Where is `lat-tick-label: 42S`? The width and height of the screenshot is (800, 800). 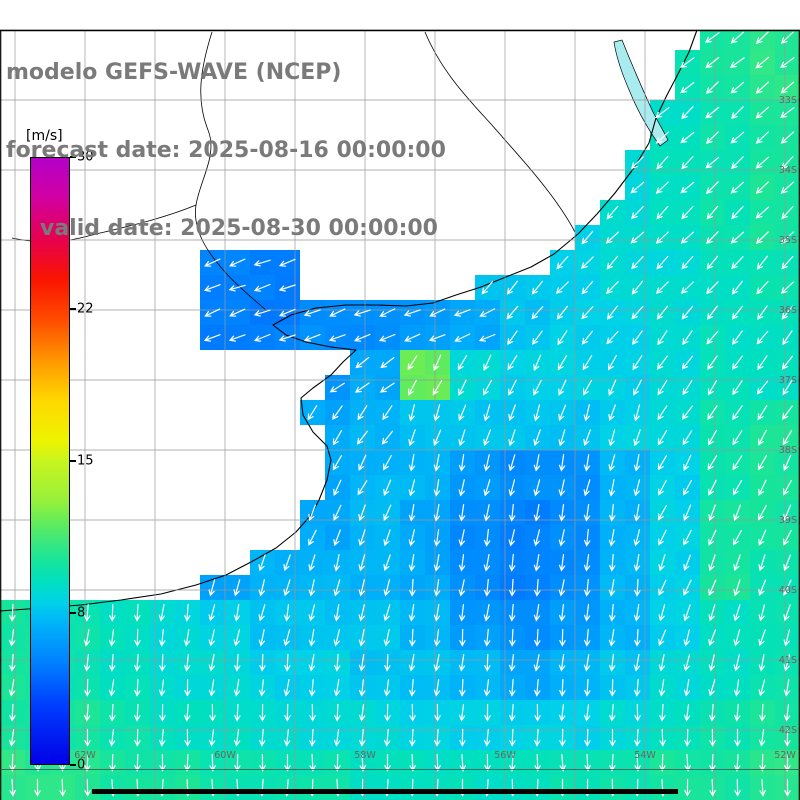 lat-tick-label: 42S is located at coordinates (788, 730).